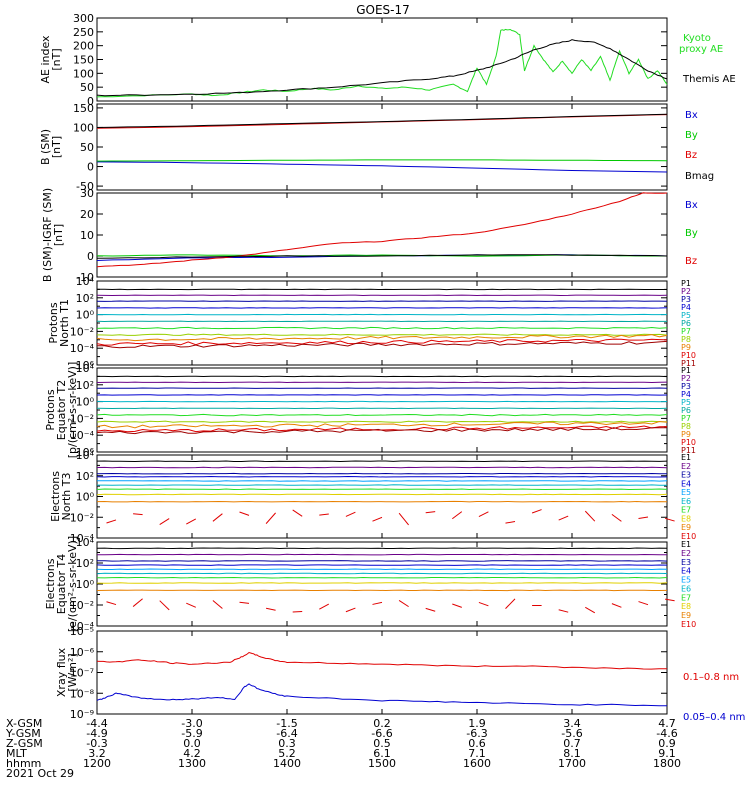 The height and width of the screenshot is (800, 750). What do you see at coordinates (369, 235) in the screenshot?
I see `panel-digrf: -10 0 10 20 30 B (SM)-IGRF (SM)[nT] Bx By Bz` at bounding box center [369, 235].